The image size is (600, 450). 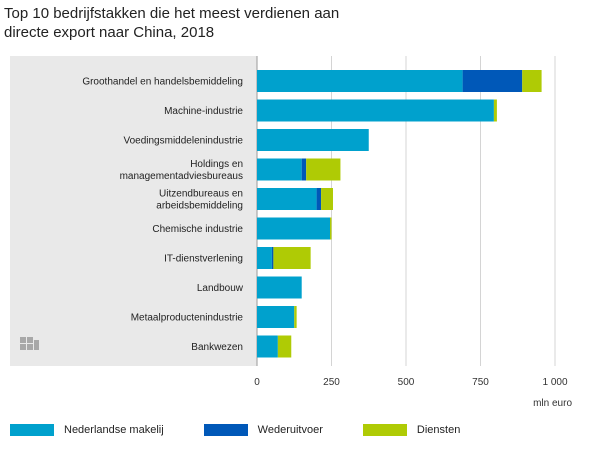 I want to click on category-label-line: Chemische industrie, so click(x=197, y=229).